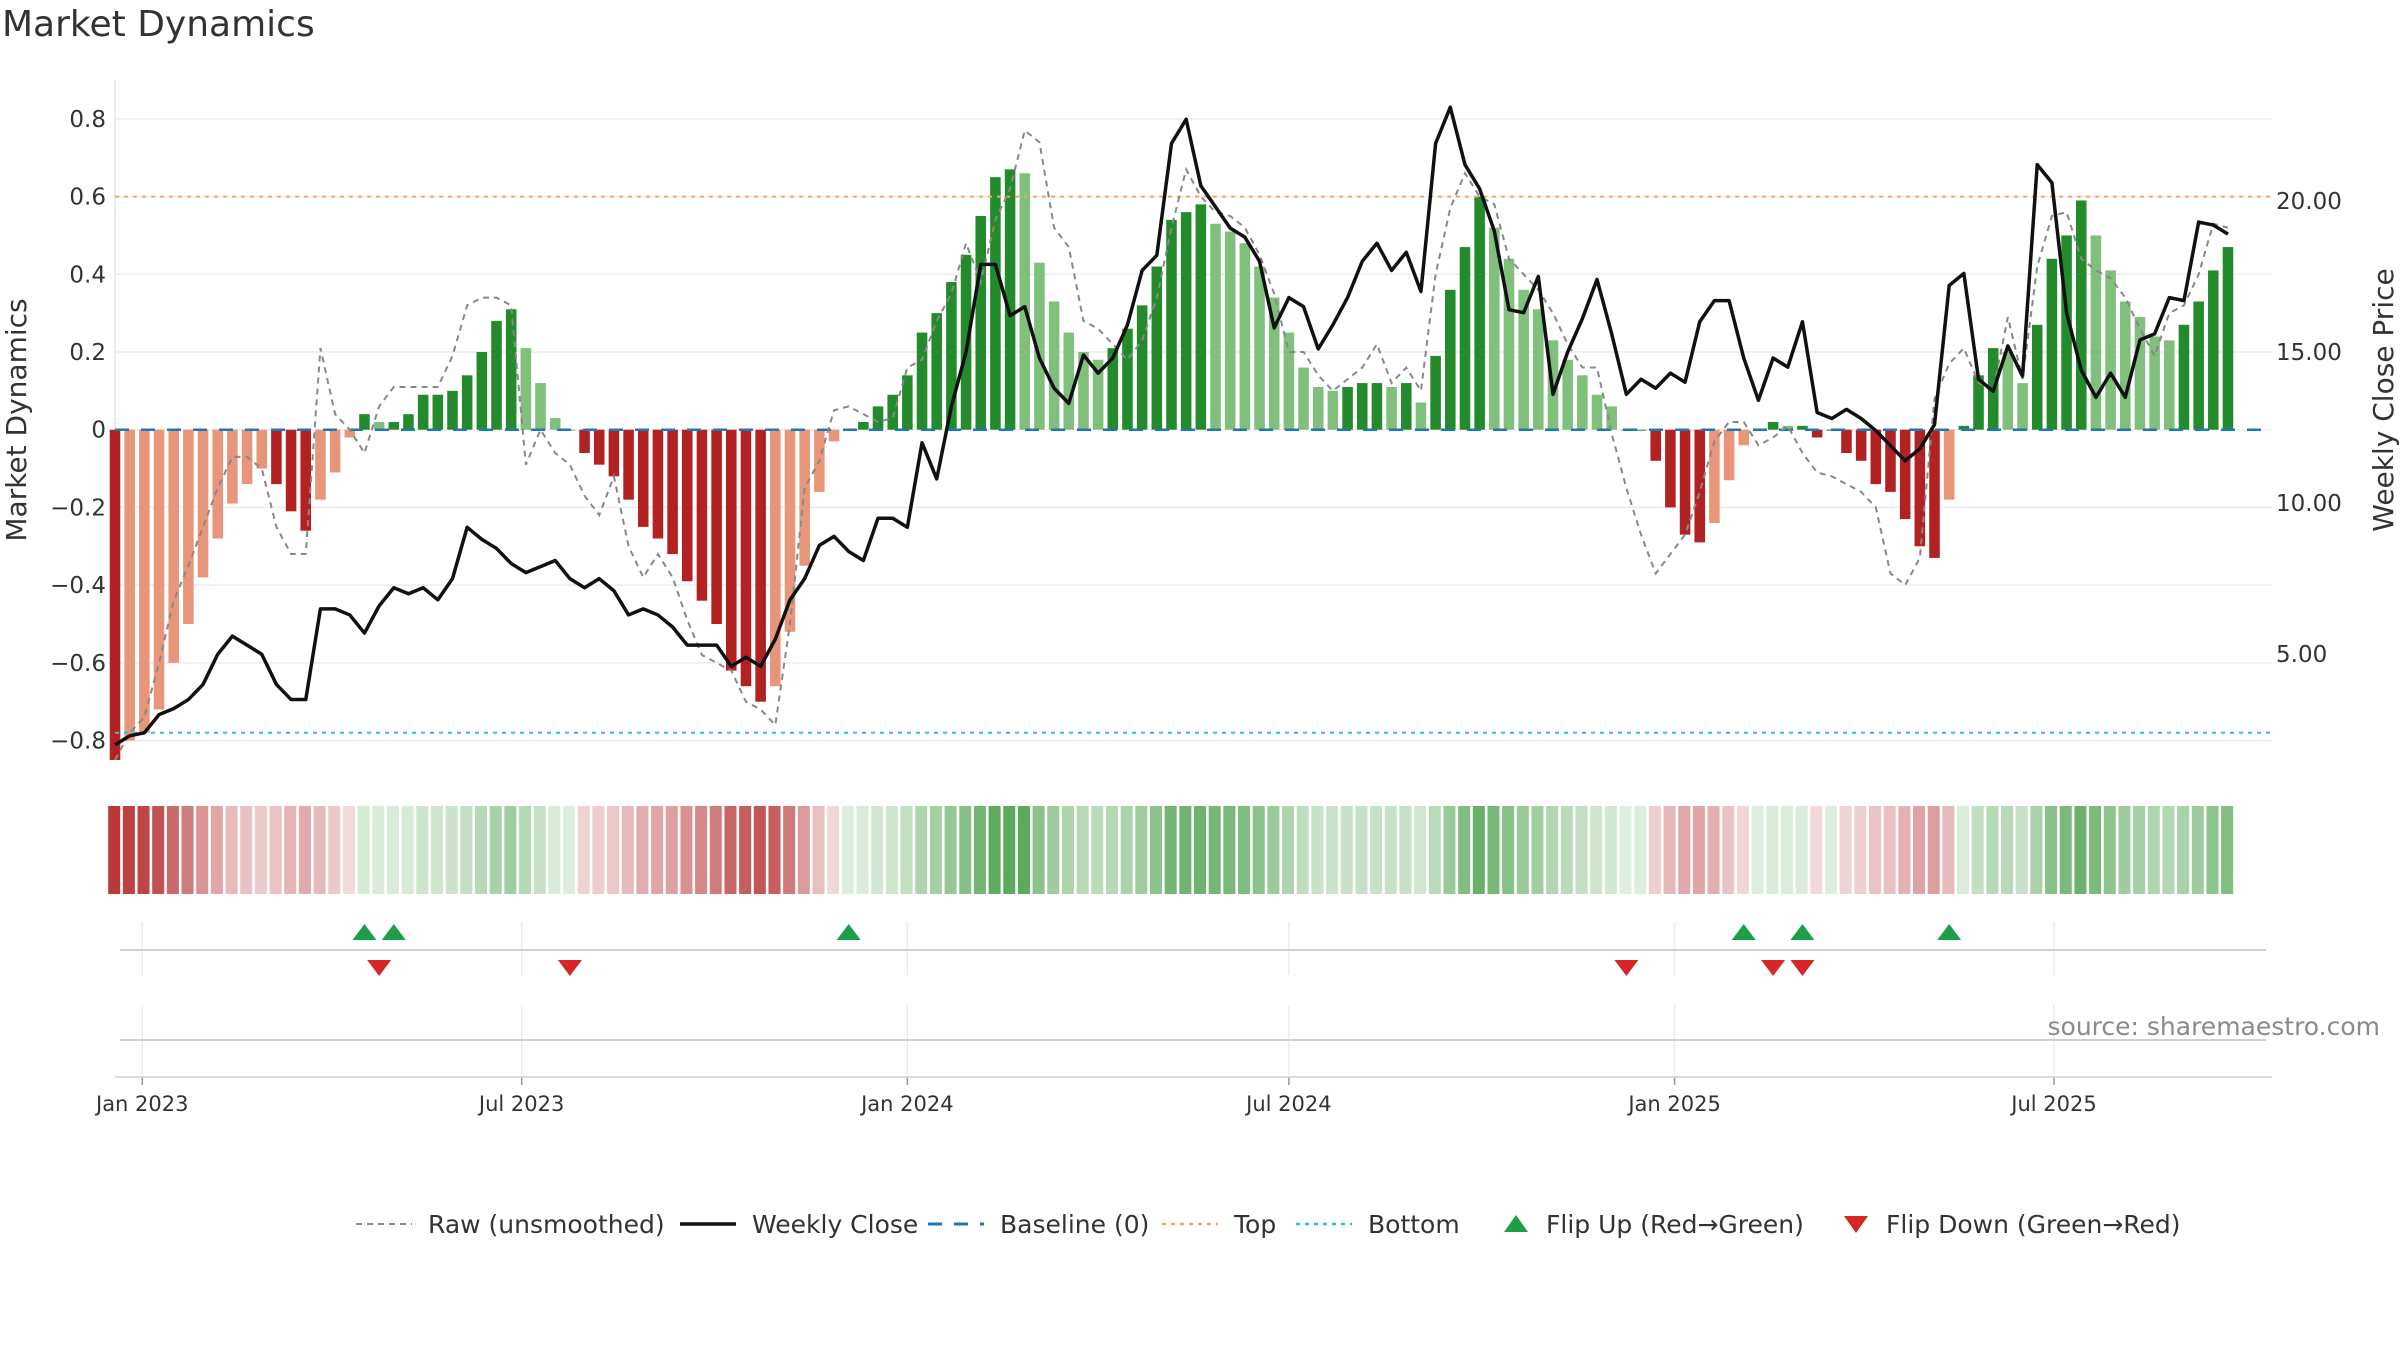 The width and height of the screenshot is (2400, 1350). Describe the element at coordinates (141, 1104) in the screenshot. I see `x-tick-label: Jan 2023` at that location.